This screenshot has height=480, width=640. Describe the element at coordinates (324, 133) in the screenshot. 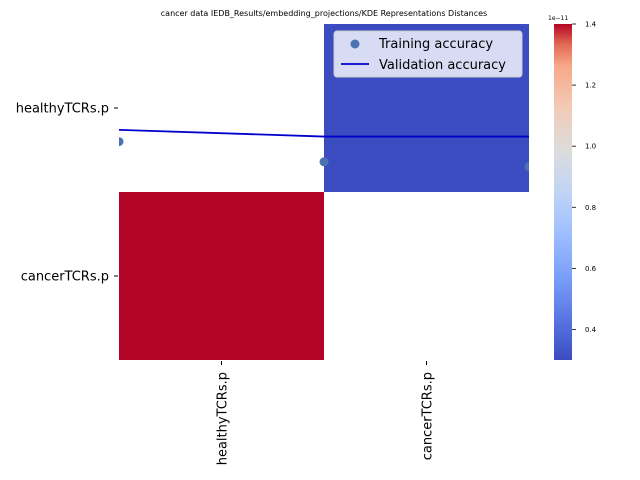

I see `validation-accuracy-line` at that location.